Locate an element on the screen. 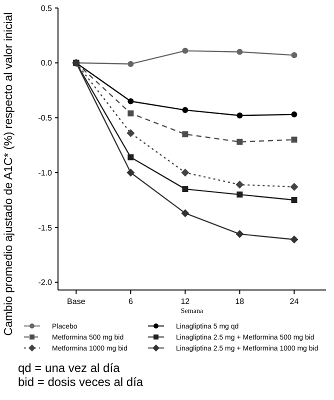 This screenshot has height=400, width=334. x-tick-label: Base is located at coordinates (76, 301).